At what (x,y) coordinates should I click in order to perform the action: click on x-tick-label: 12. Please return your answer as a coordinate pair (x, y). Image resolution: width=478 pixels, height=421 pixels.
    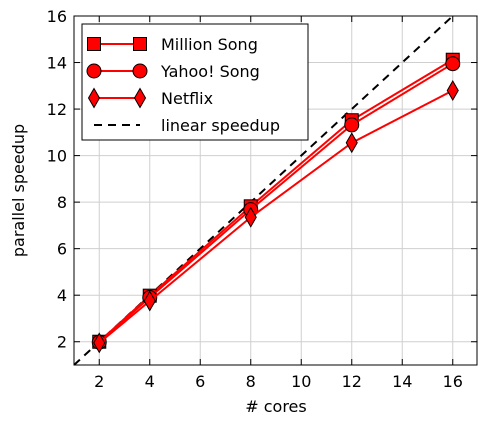
    Looking at the image, I should click on (352, 381).